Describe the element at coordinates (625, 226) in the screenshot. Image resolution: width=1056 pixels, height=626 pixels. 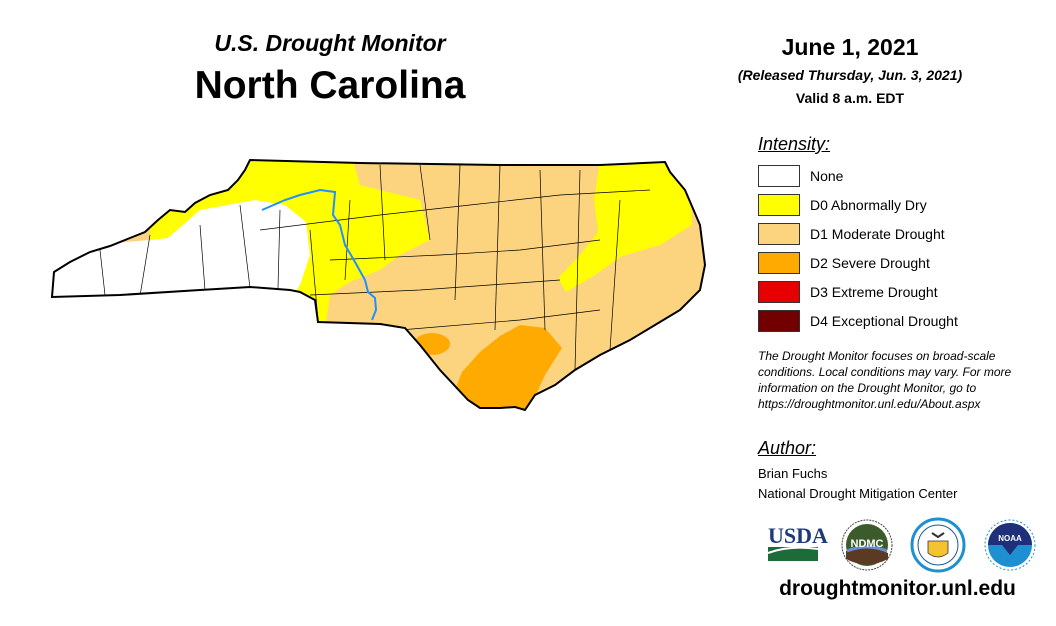
I see `d0-region-northeast` at that location.